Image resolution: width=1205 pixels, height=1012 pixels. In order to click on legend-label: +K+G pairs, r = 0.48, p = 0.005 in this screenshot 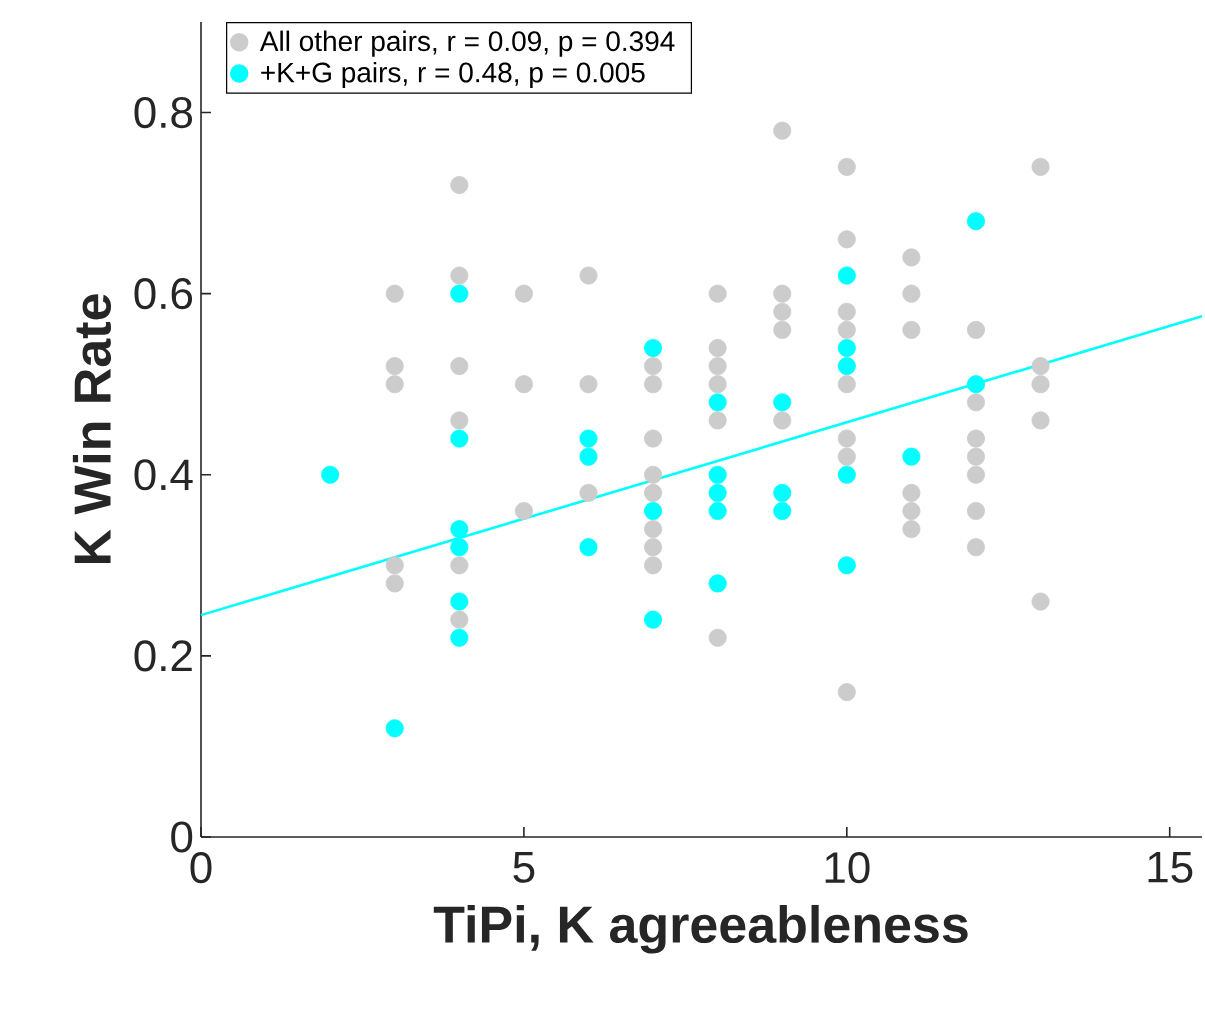, I will do `click(453, 74)`.